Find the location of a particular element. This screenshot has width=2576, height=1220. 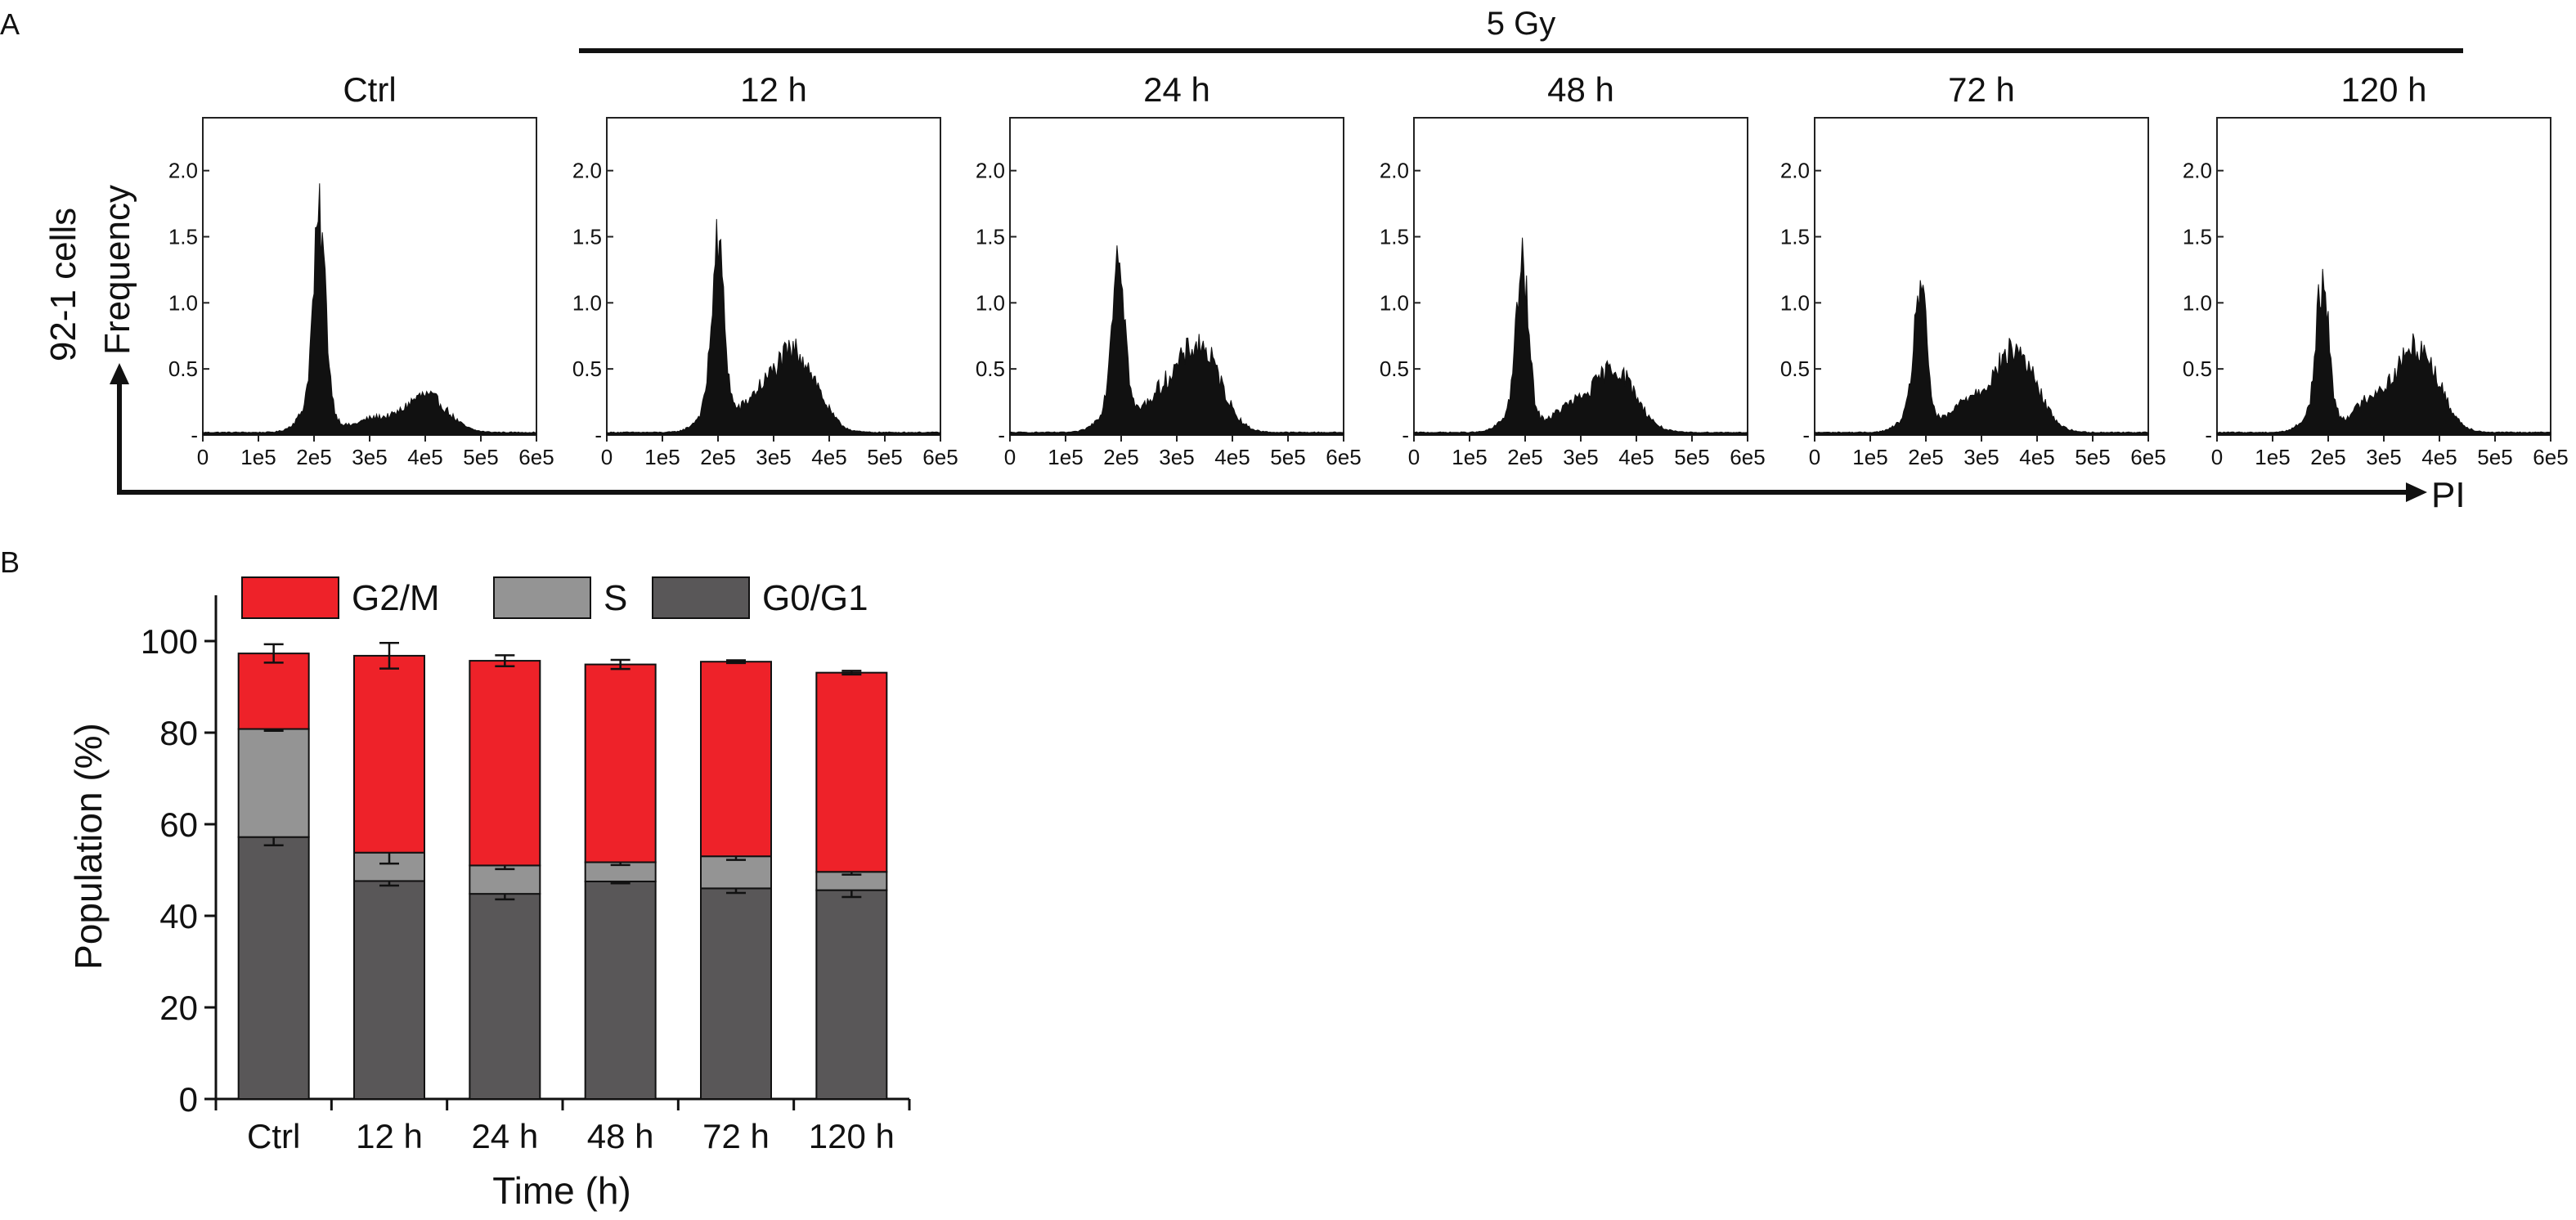

x-tick-label: 12 h is located at coordinates (389, 1136).